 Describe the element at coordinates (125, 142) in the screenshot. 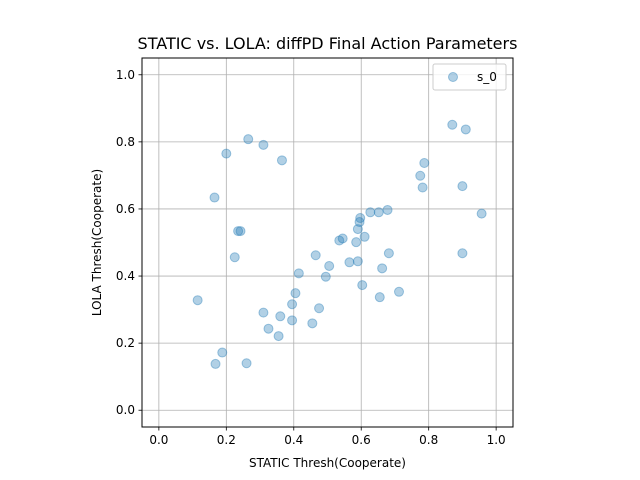

I see `y-tick-label: 0.8` at that location.